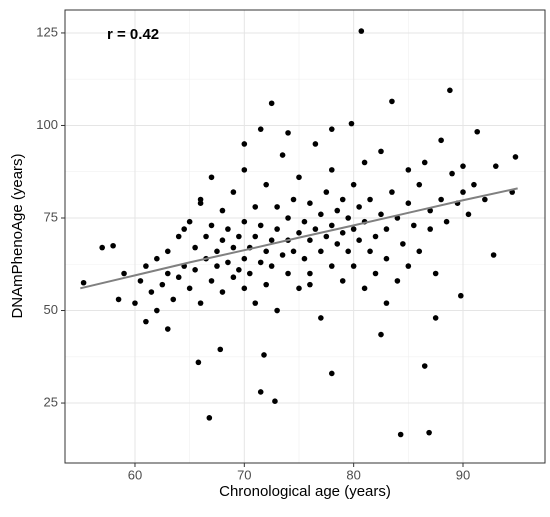  Describe the element at coordinates (463, 474) in the screenshot. I see `x-tick-label: 90` at that location.